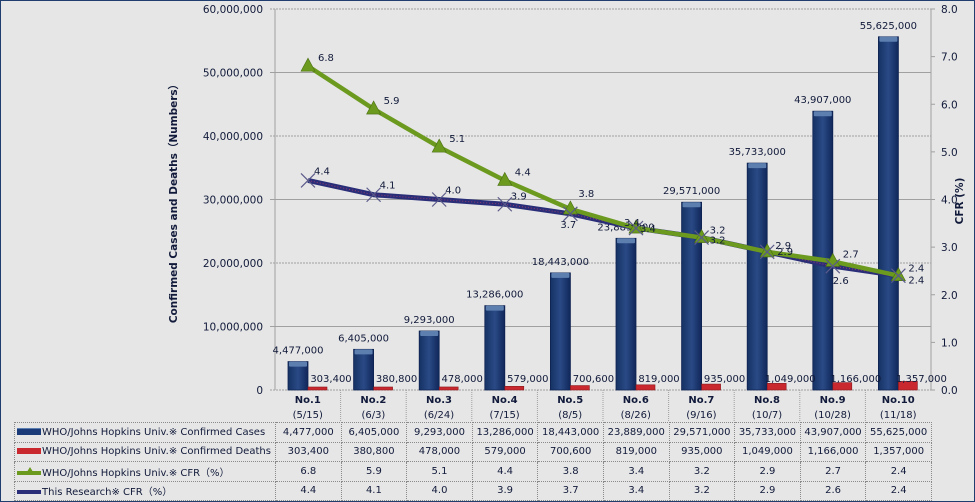  I want to click on table-cell: 1,166,000, so click(833, 451).